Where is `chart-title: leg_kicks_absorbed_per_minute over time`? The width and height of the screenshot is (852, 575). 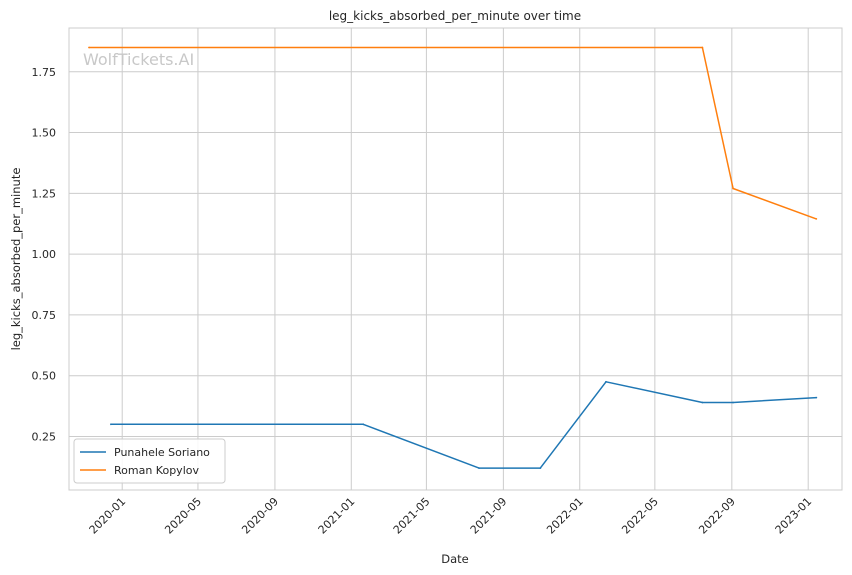 chart-title: leg_kicks_absorbed_per_minute over time is located at coordinates (455, 16).